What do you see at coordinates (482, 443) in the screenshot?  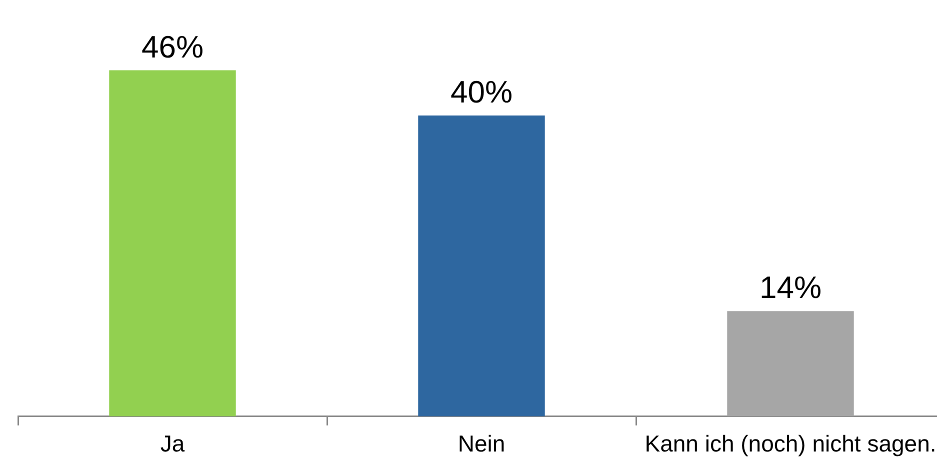 I see `x-tick-label: Nein` at bounding box center [482, 443].